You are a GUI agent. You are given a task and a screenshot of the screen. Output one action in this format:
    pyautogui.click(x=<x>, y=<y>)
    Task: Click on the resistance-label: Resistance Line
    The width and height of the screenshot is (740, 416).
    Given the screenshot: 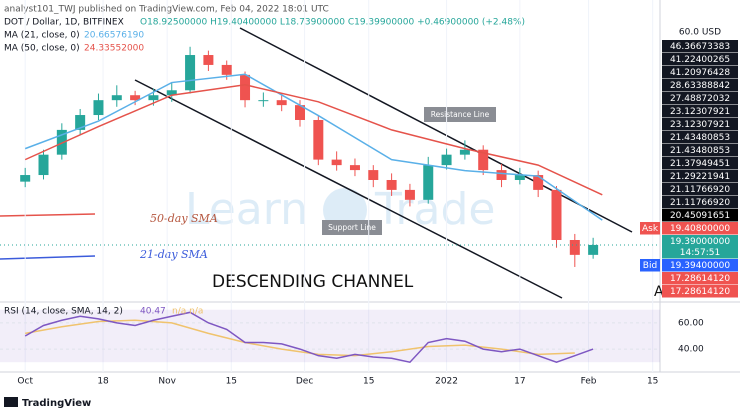 What is the action you would take?
    pyautogui.click(x=460, y=114)
    